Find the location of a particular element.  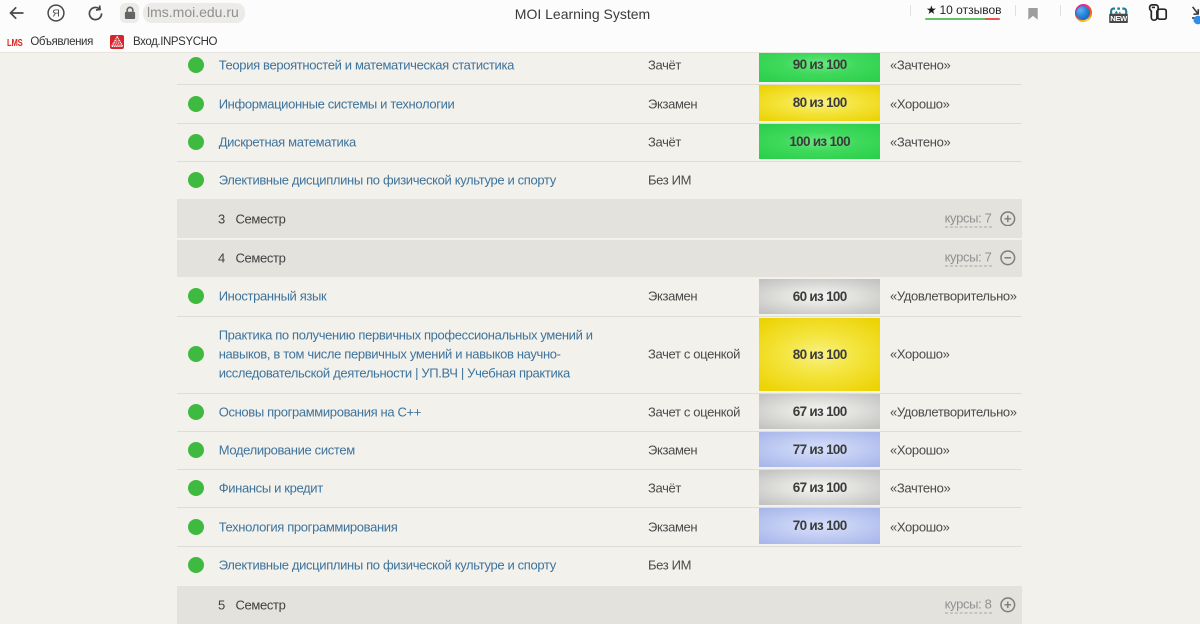

svg-text: Я is located at coordinates (56, 14).